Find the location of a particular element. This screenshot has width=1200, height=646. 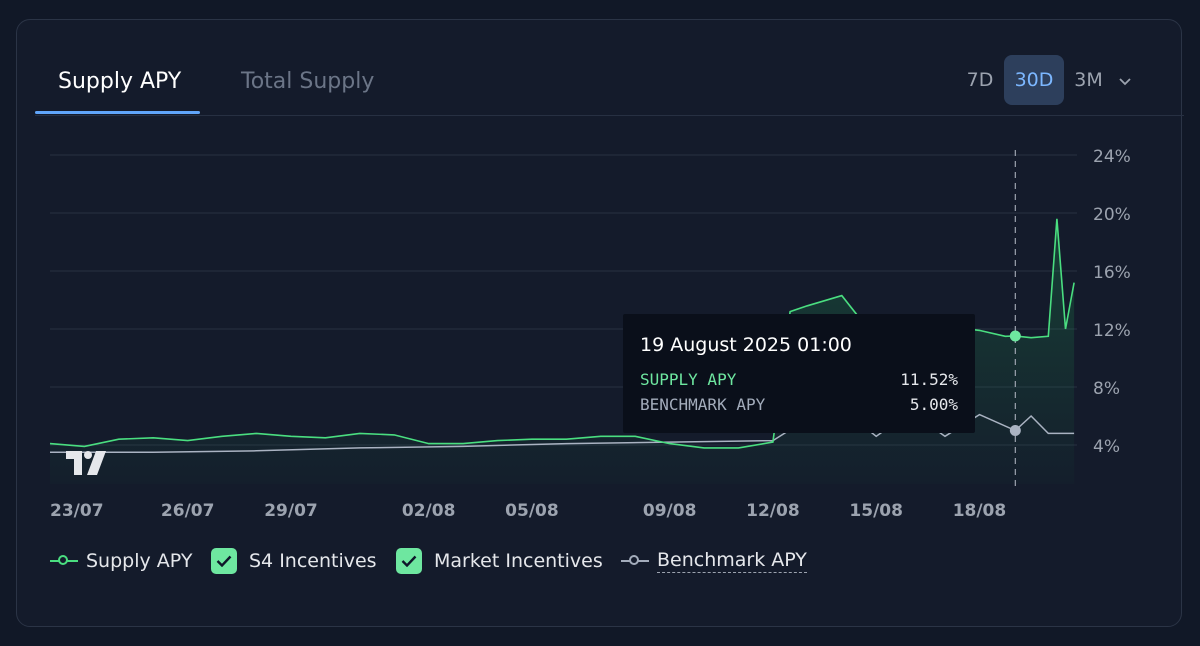

y-tick-label: 20% is located at coordinates (1112, 215).